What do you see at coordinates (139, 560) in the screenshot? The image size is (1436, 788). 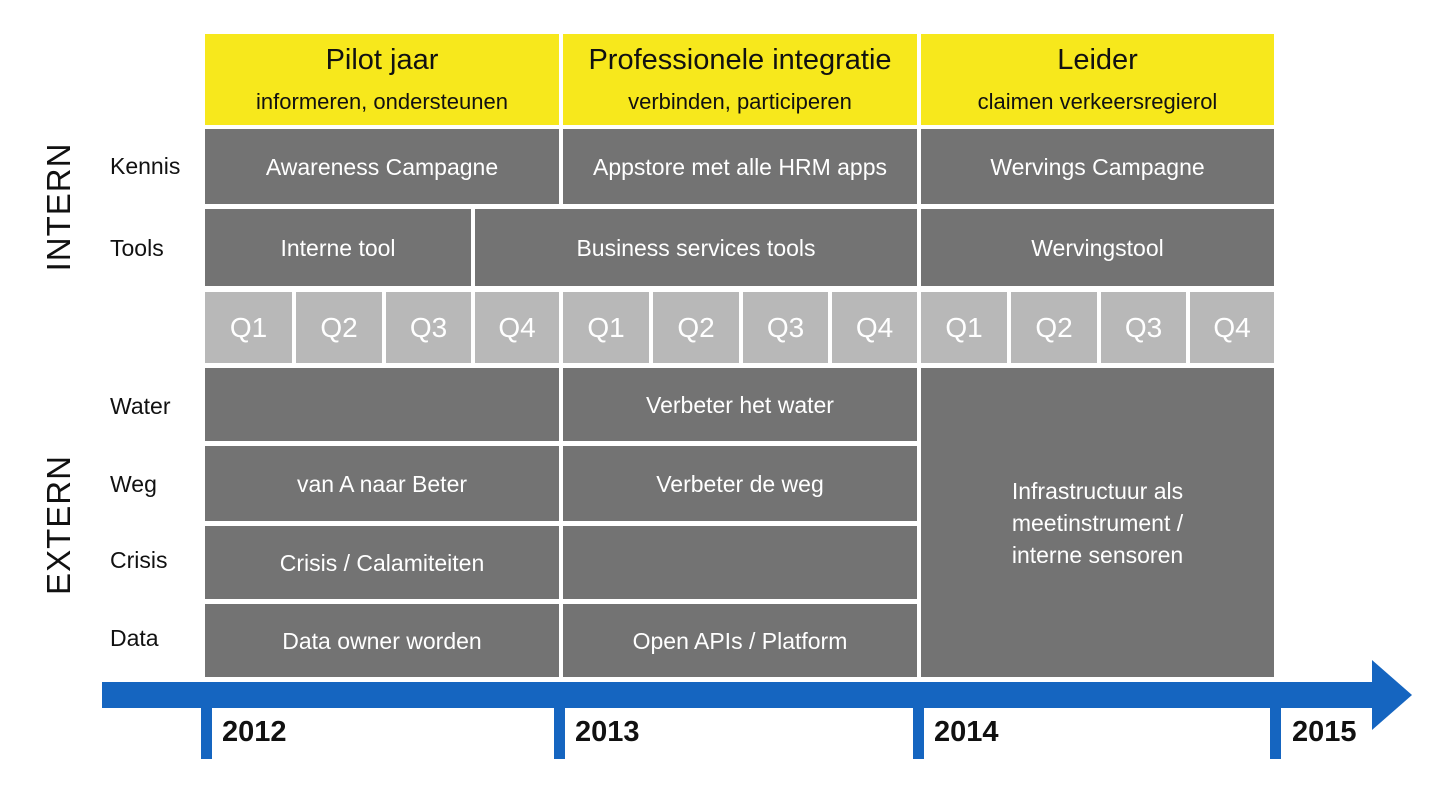 I see `row-label-crisis: Crisis` at bounding box center [139, 560].